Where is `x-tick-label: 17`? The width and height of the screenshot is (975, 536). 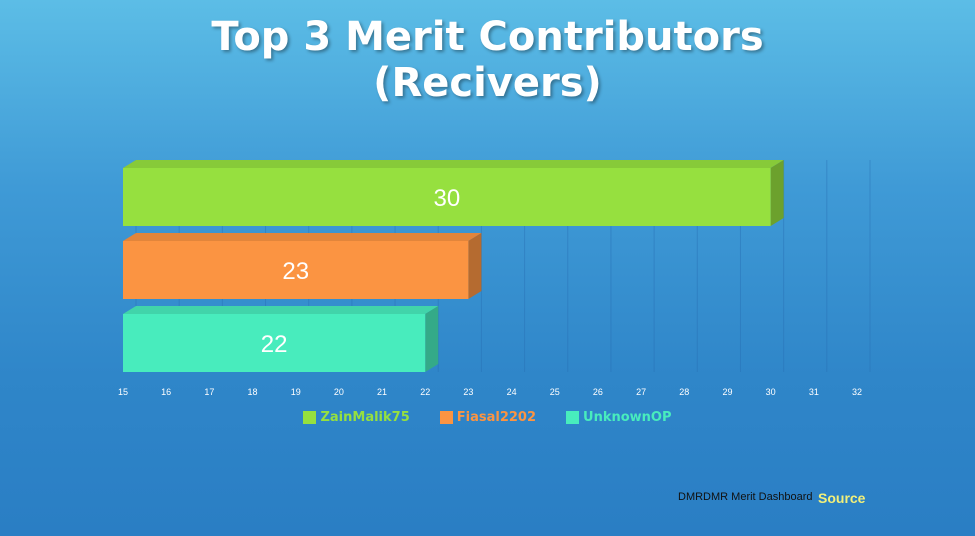
x-tick-label: 17 is located at coordinates (209, 392).